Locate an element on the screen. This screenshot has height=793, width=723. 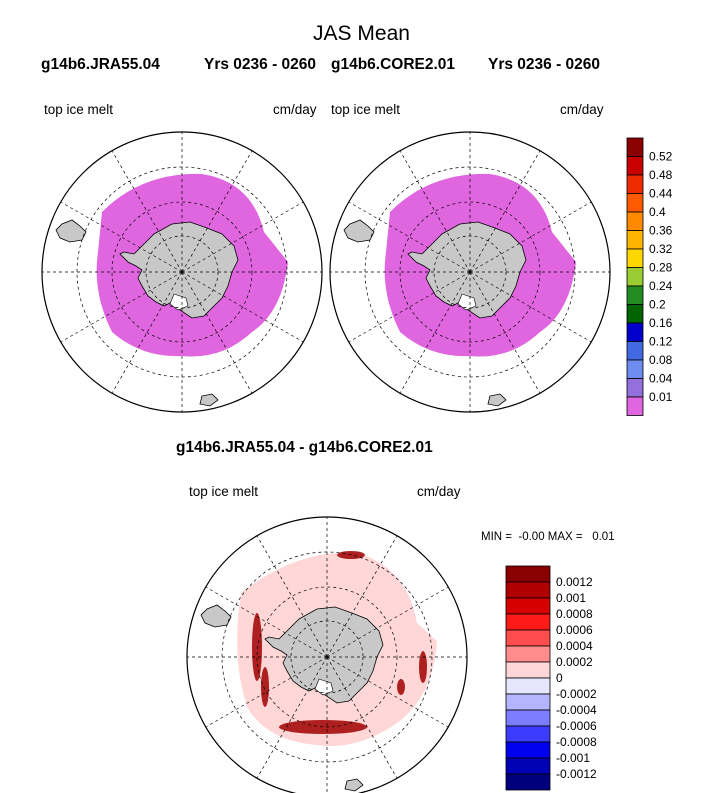
colorbar-tick-label: -0.001 is located at coordinates (573, 758).